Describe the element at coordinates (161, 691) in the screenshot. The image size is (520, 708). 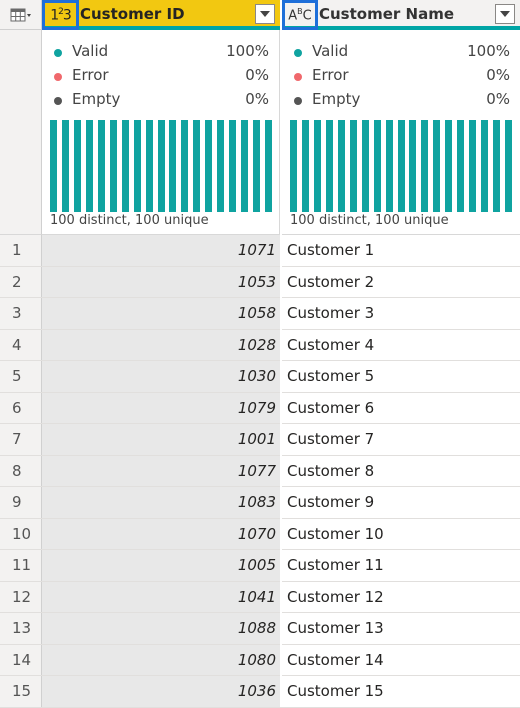
I see `cell-customer-id: 1036` at that location.